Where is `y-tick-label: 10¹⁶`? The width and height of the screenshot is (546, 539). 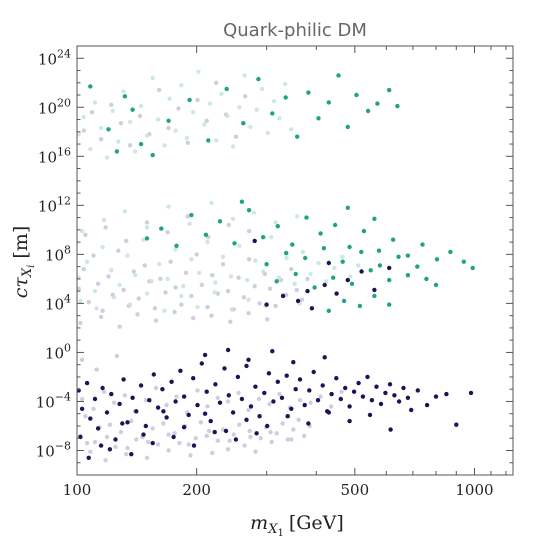 y-tick-label: 10¹⁶ is located at coordinates (54, 155).